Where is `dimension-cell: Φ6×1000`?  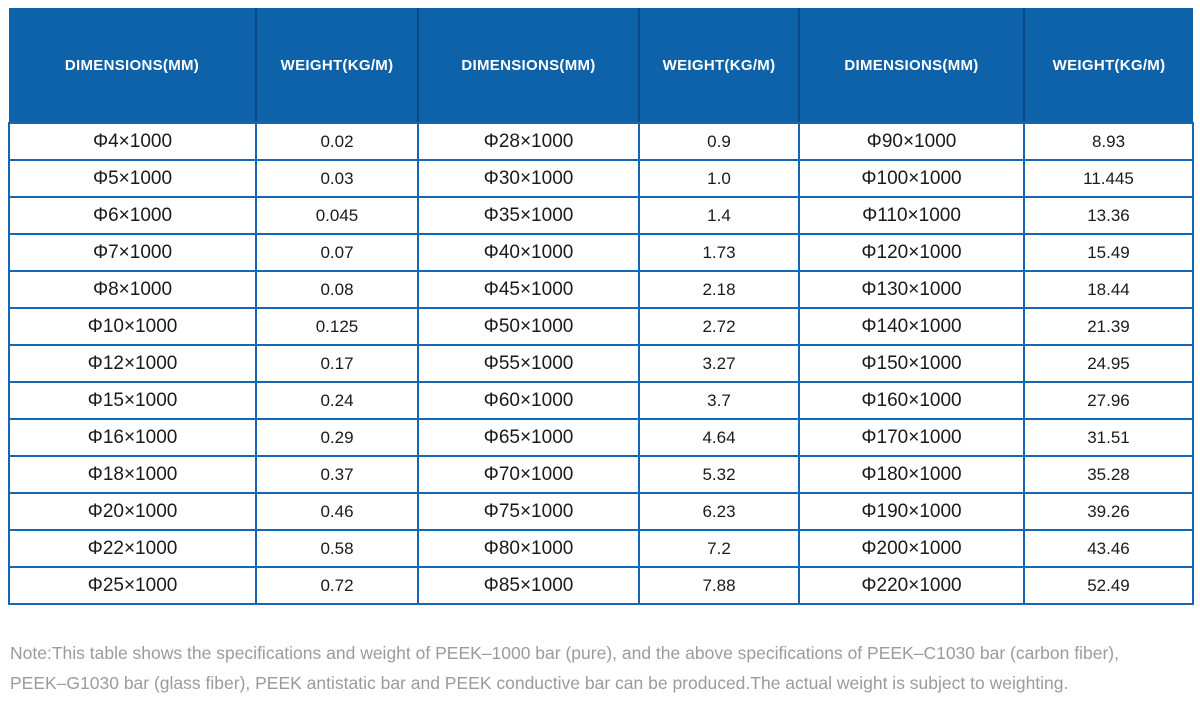 dimension-cell: Φ6×1000 is located at coordinates (132, 215).